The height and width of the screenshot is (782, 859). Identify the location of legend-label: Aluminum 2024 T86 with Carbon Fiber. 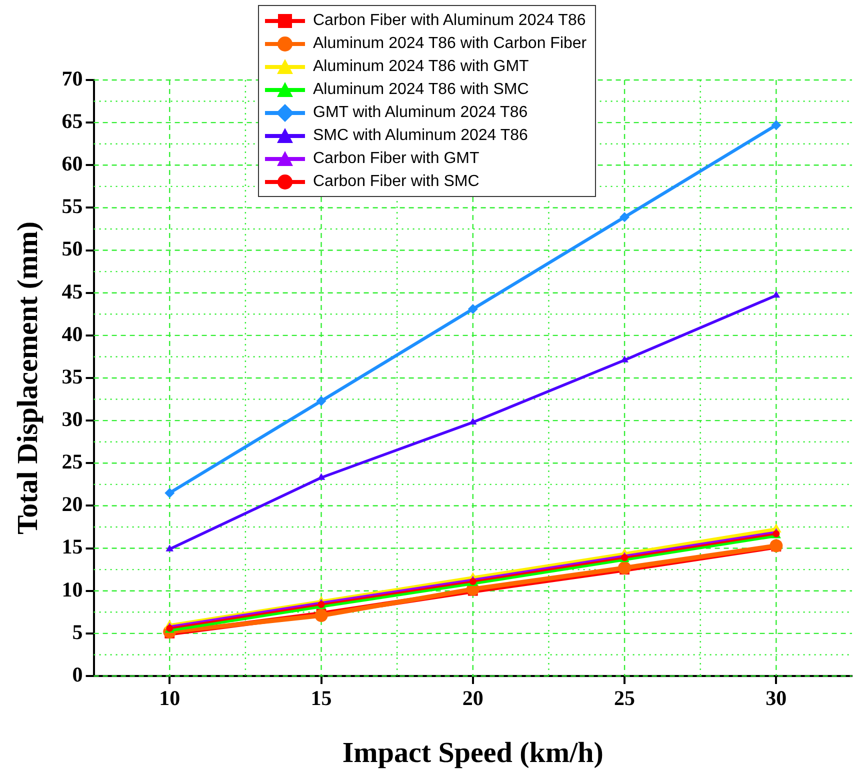
(450, 43).